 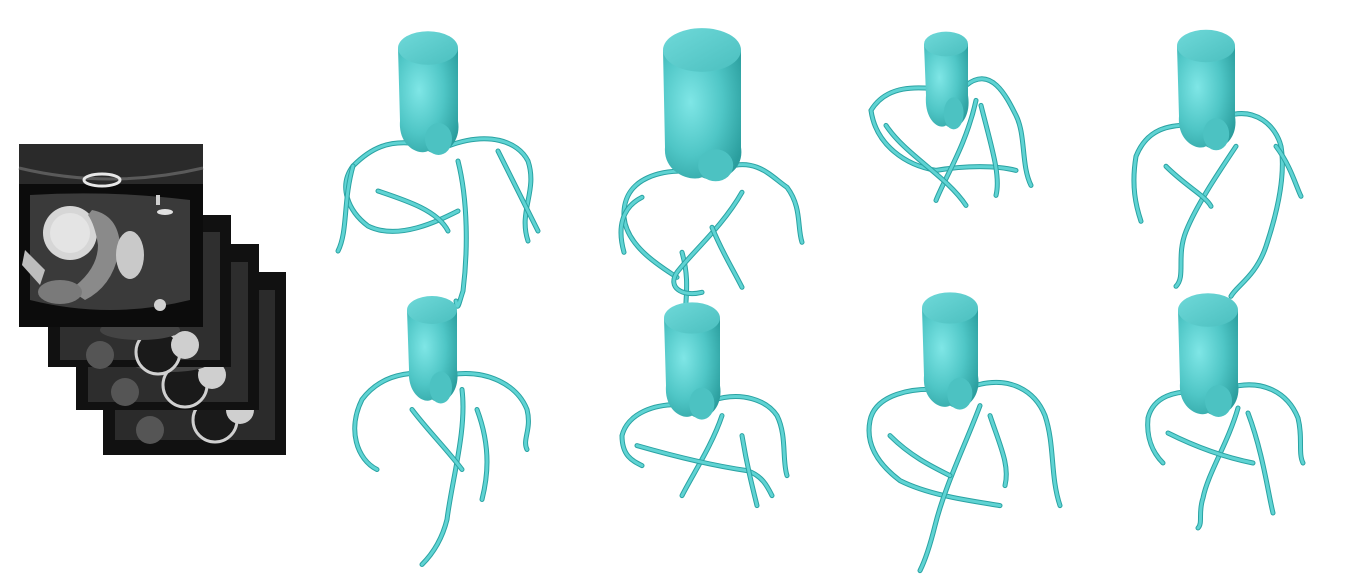 I want to click on ct-slice-stack, so click(x=152, y=299).